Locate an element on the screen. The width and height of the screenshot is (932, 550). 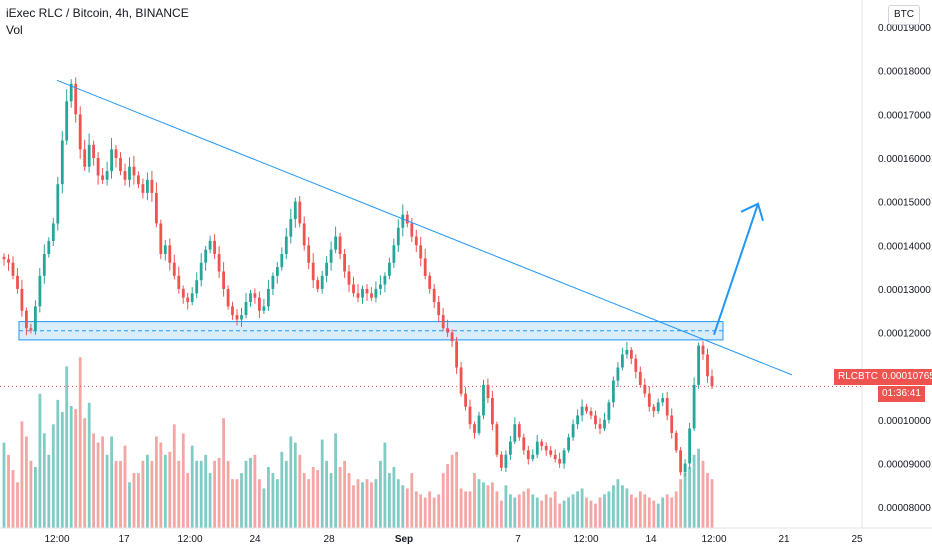
price-tick-label: 0.00017000 is located at coordinates (904, 115).